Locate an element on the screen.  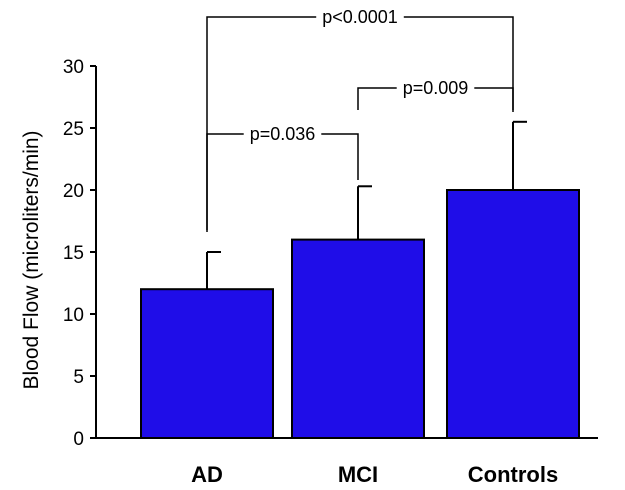
y-tick-label: 5 is located at coordinates (78, 377).